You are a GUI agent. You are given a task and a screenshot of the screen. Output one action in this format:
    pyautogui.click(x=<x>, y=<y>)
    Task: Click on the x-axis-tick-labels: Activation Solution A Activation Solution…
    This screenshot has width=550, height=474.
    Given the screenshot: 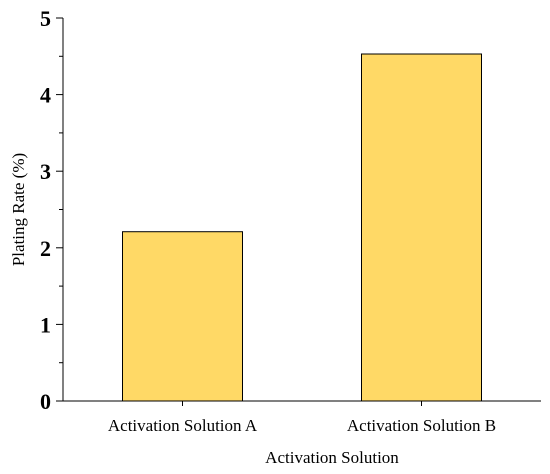 What is the action you would take?
    pyautogui.click(x=302, y=418)
    